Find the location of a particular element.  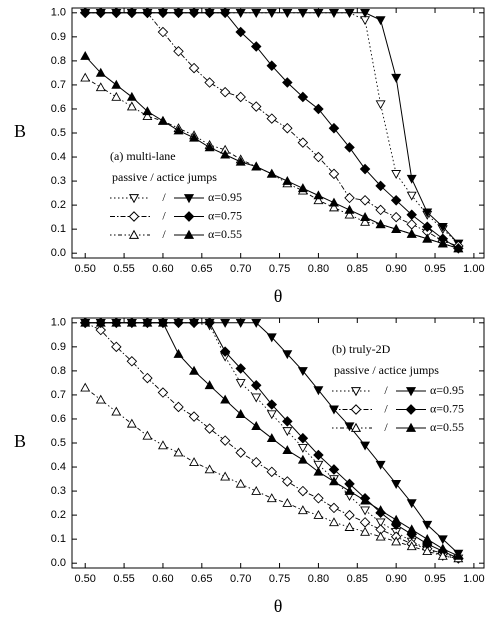

x-tick-label: 0.75 is located at coordinates (279, 579).